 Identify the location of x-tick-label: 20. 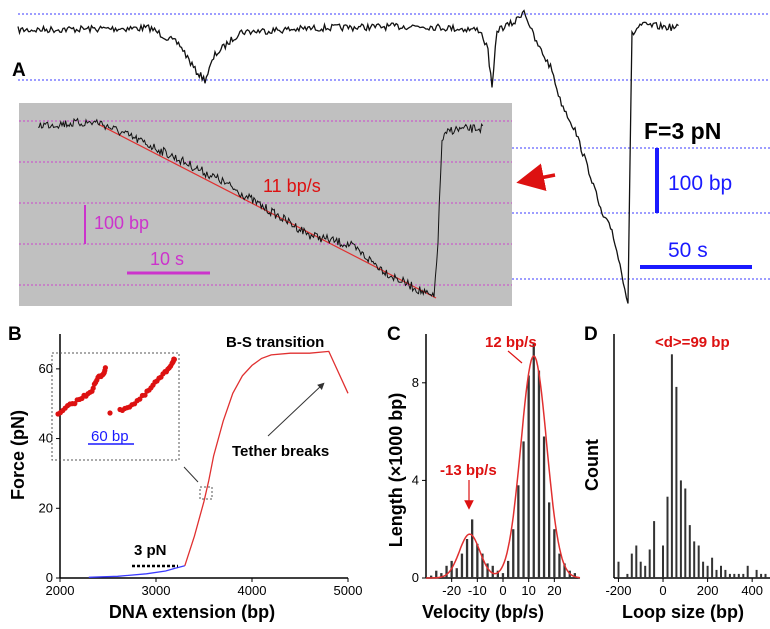
(554, 590).